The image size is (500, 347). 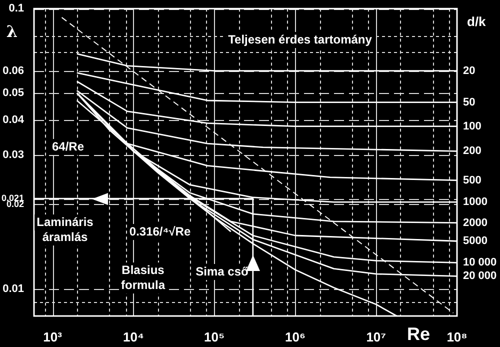 What do you see at coordinates (13, 288) in the screenshot?
I see `y-tick-label: 0.01` at bounding box center [13, 288].